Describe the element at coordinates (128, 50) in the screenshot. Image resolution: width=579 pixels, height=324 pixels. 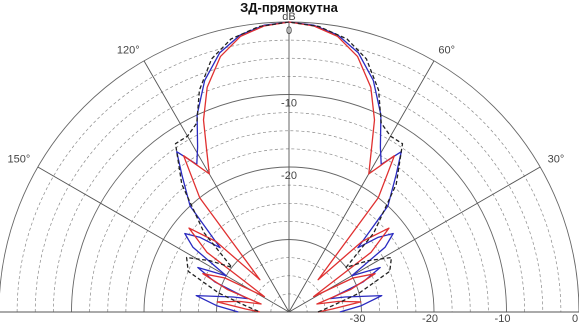
I see `angle-label: 120°` at that location.